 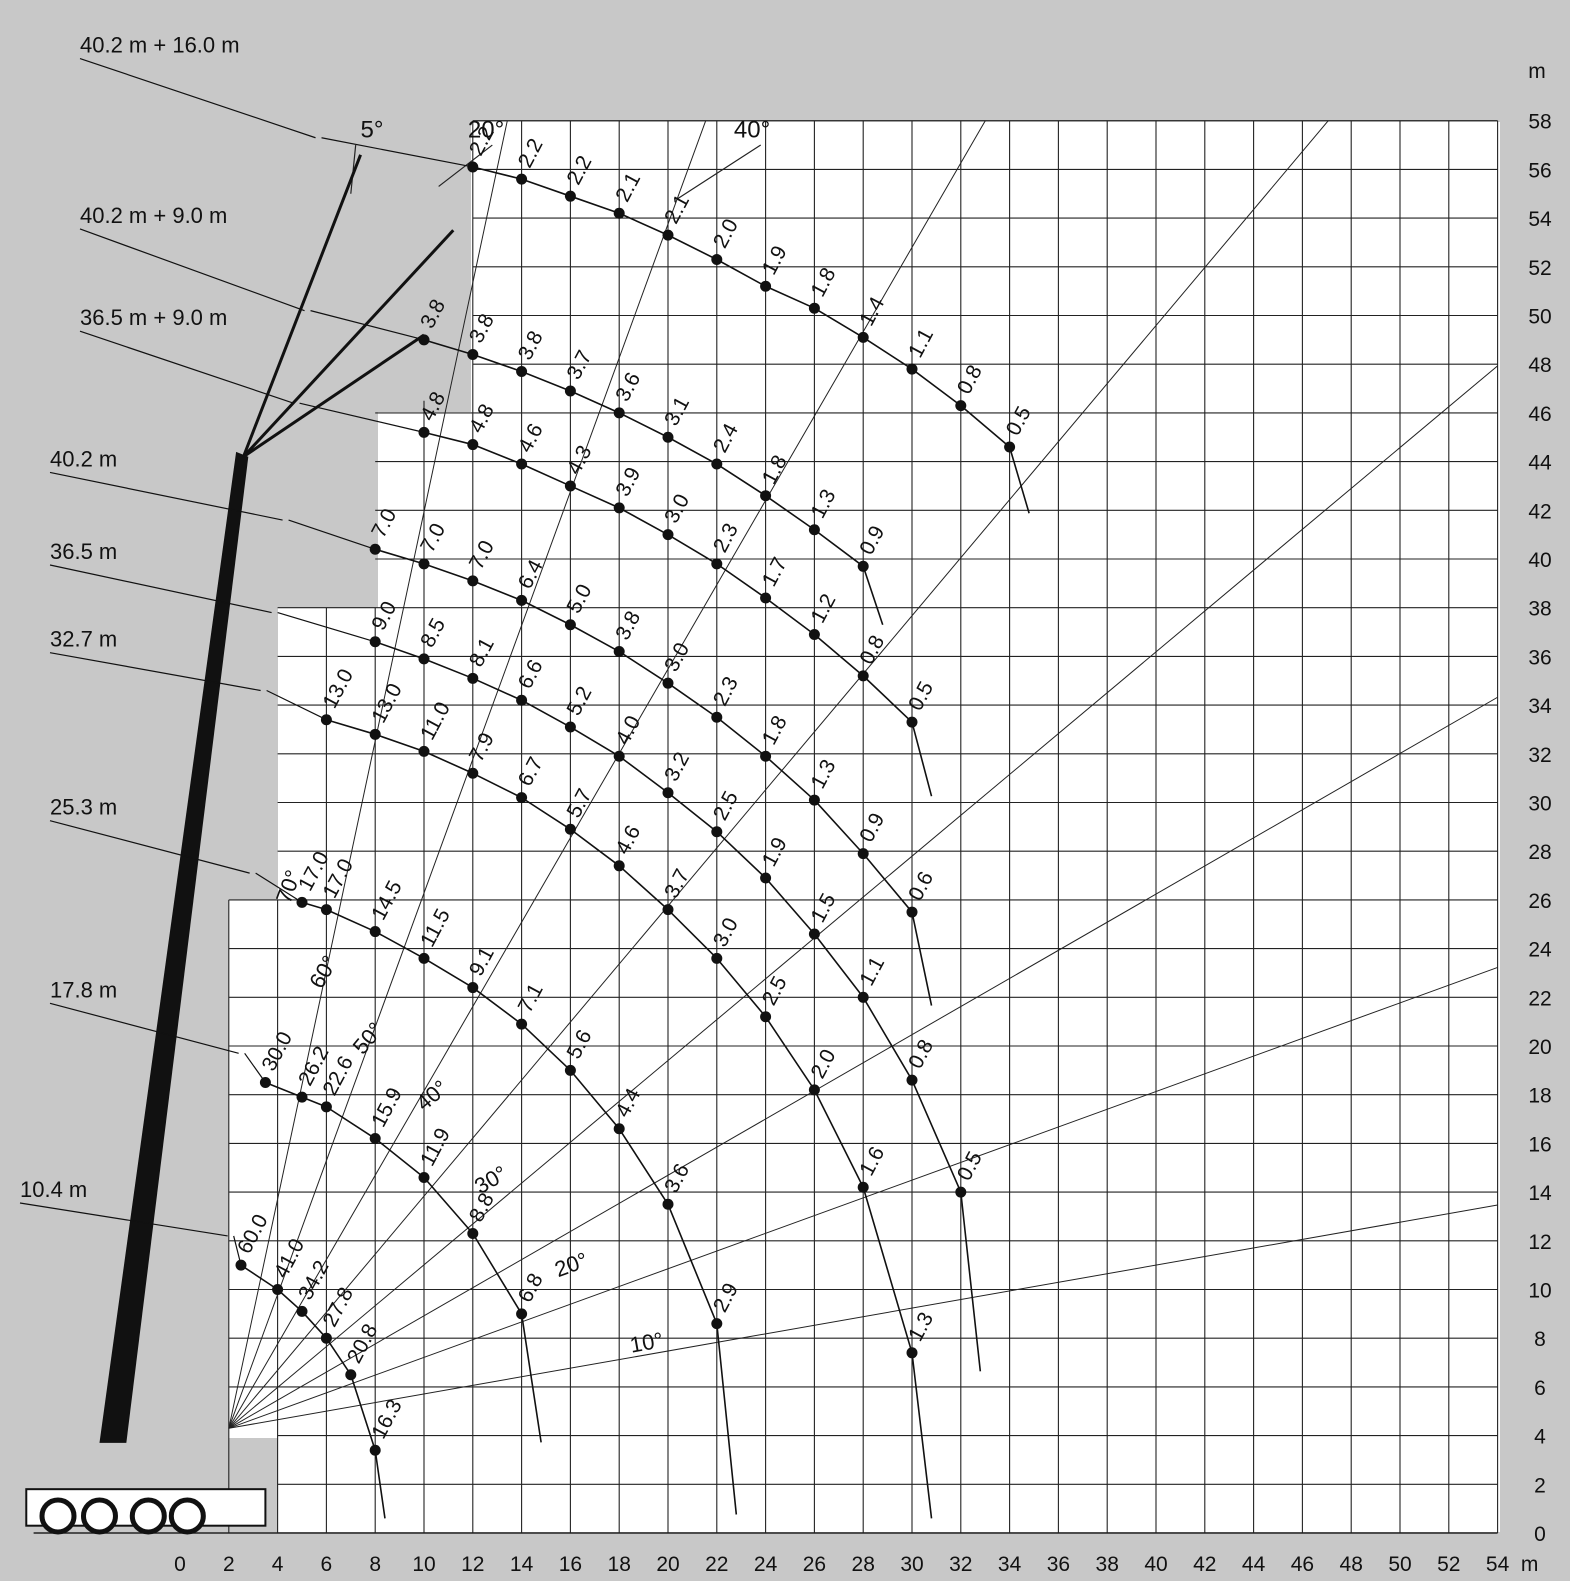 I want to click on x-tick-label: 48, so click(x=1351, y=1564).